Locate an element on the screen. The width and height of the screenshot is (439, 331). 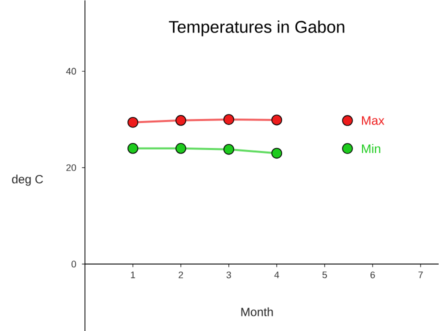
x-tick-label: 3 is located at coordinates (228, 274).